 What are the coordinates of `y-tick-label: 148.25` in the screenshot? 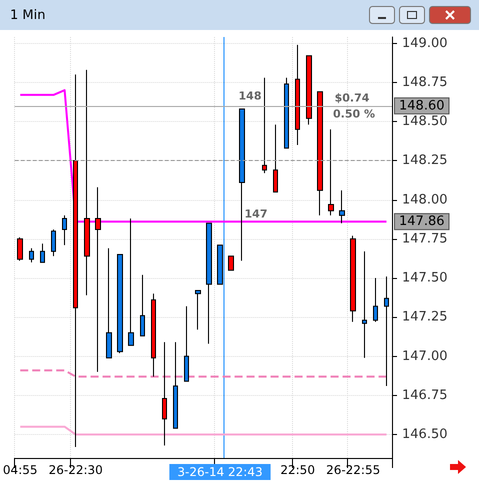 It's located at (425, 160).